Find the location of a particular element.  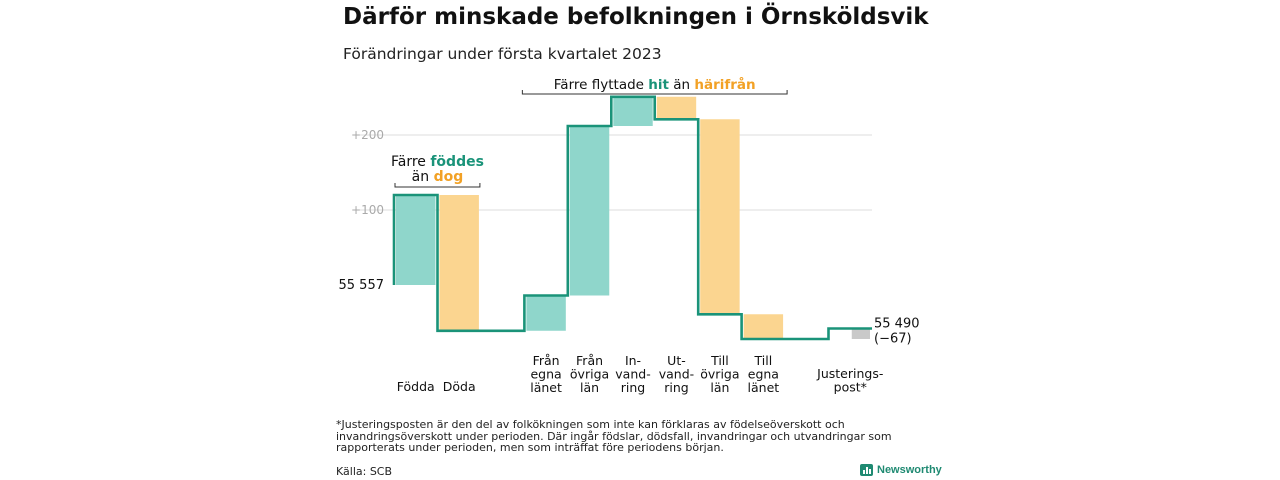

births-bracket is located at coordinates (437, 185).